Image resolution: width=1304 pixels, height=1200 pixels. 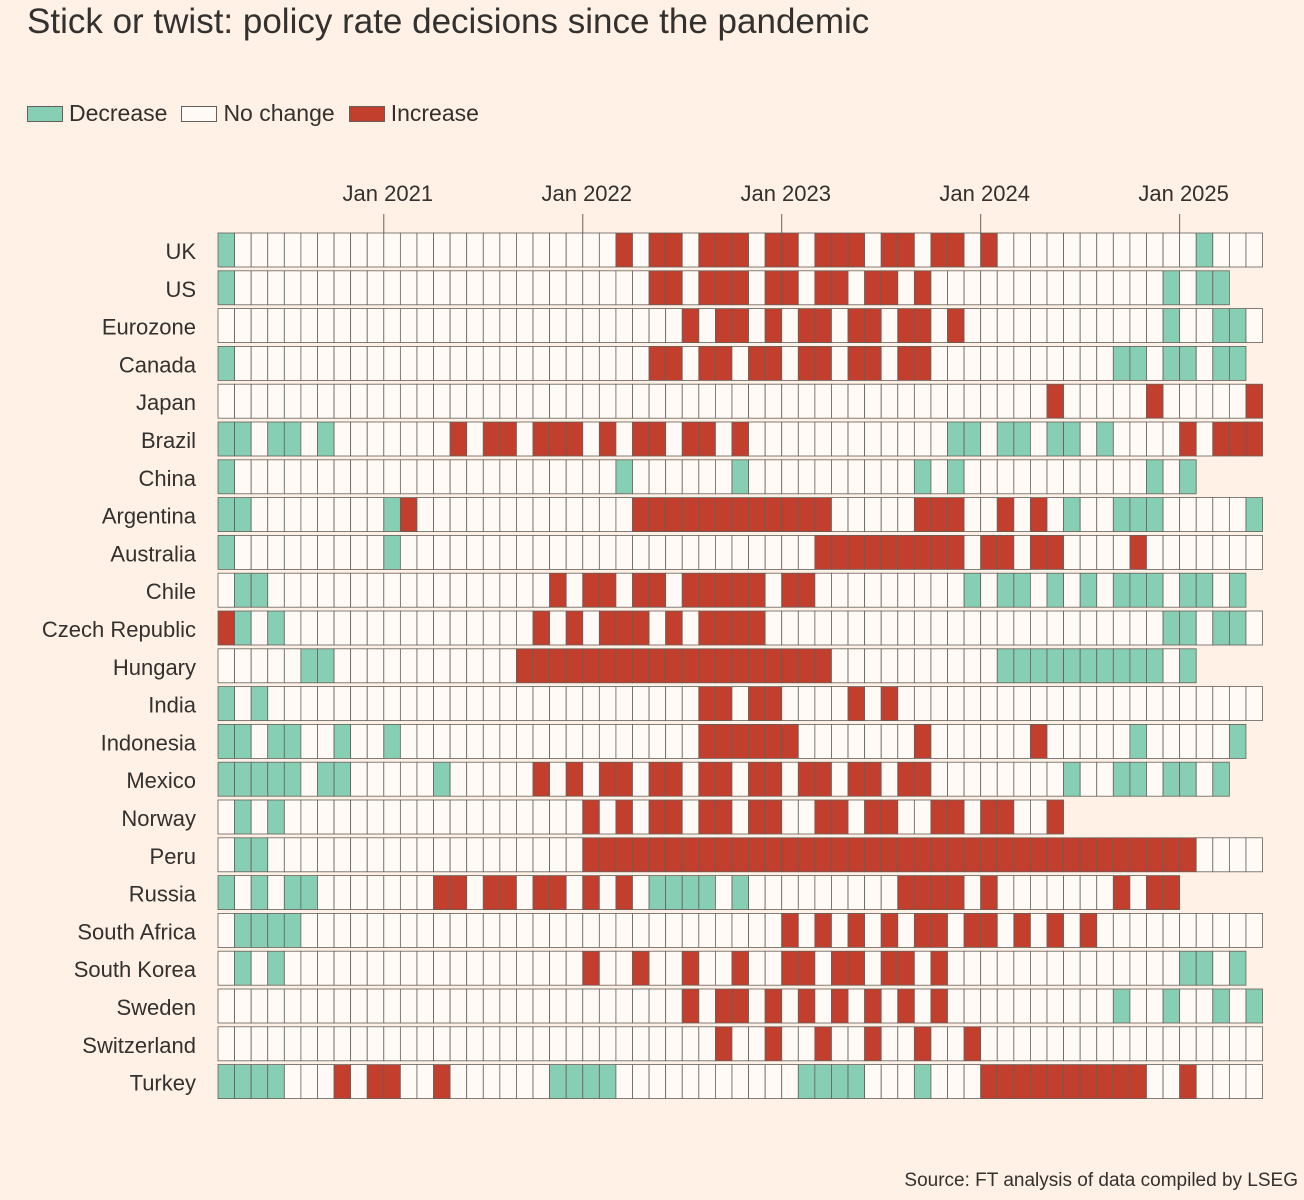 I want to click on row-label: Japan, so click(x=166, y=402).